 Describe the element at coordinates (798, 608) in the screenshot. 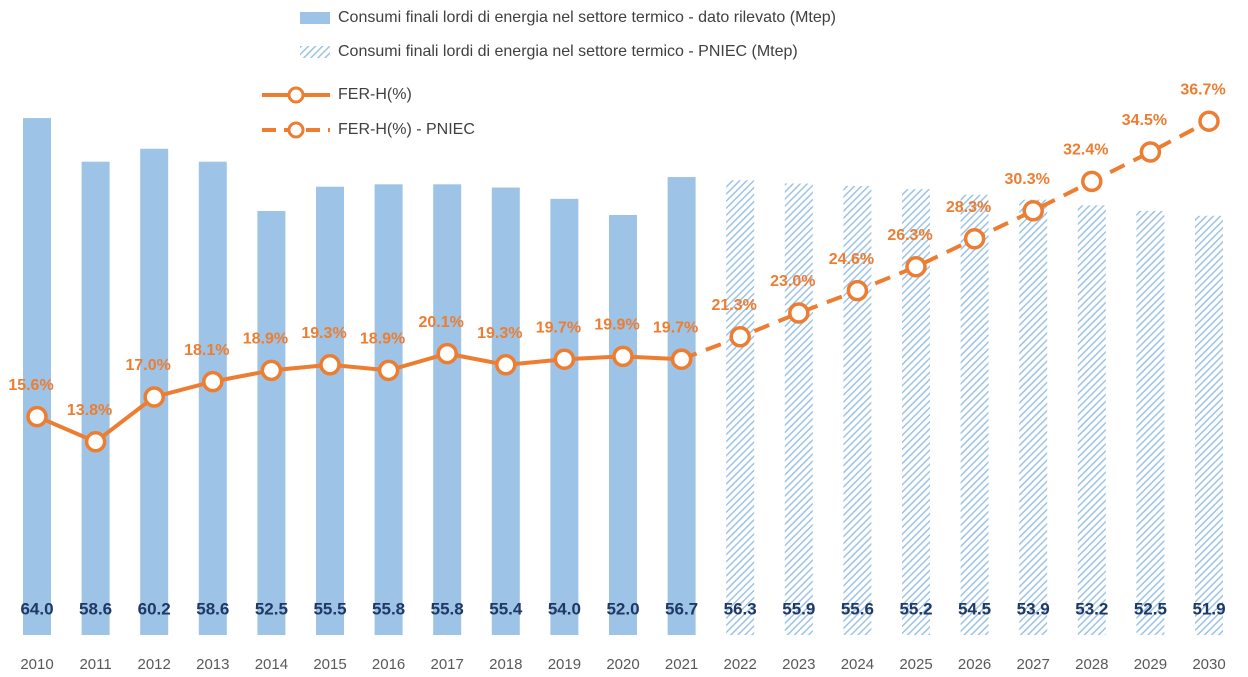

I see `data-label: 55.9` at that location.